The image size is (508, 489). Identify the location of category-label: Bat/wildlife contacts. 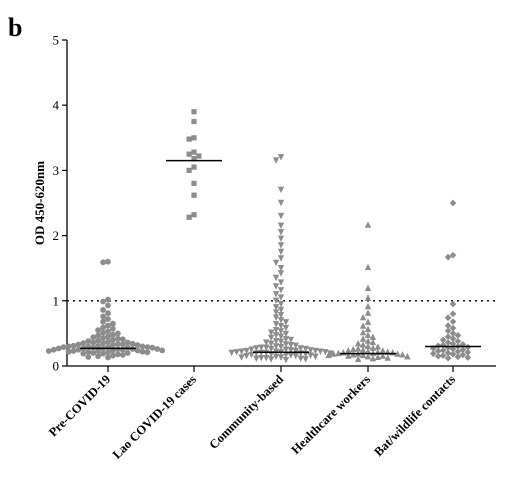
(414, 415).